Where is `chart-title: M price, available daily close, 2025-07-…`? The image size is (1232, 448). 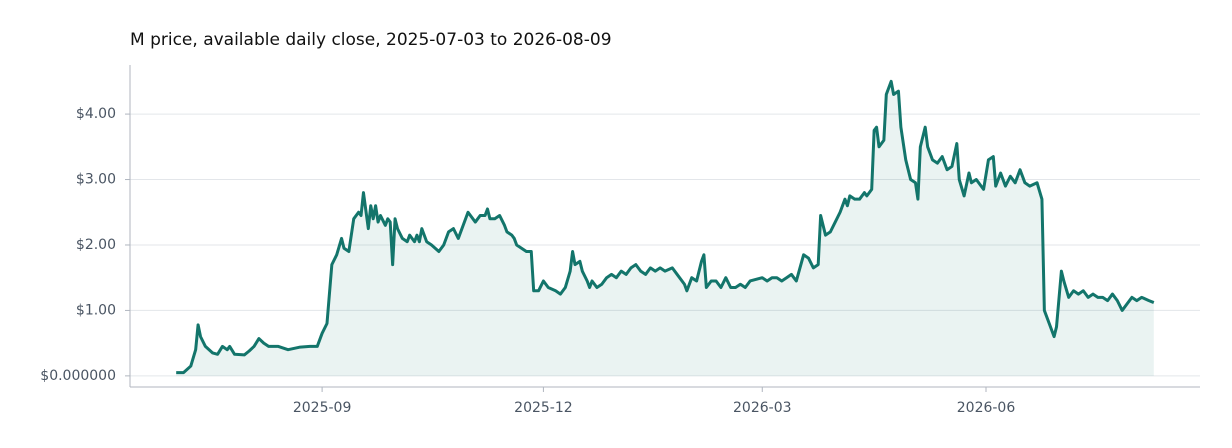
chart-title: M price, available daily close, 2025-07-… is located at coordinates (371, 40).